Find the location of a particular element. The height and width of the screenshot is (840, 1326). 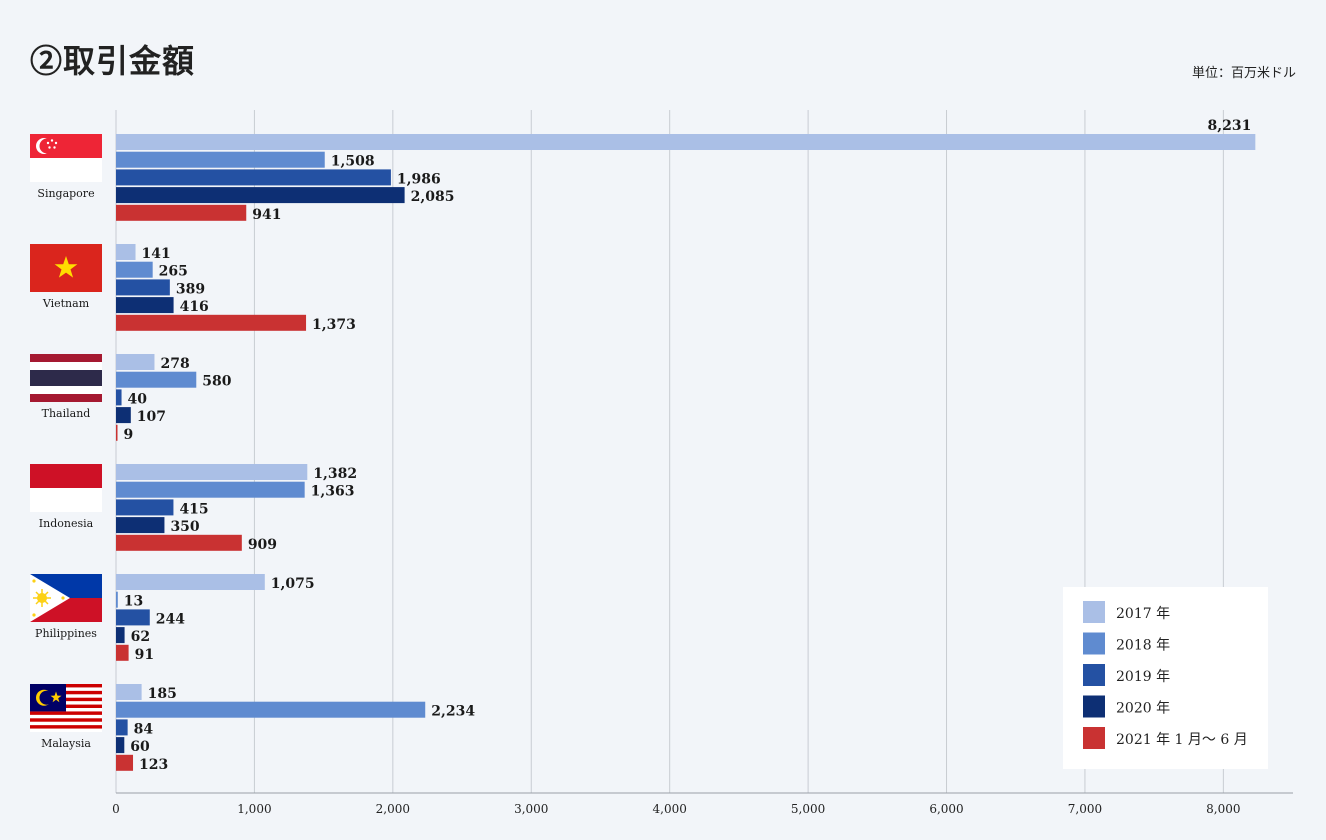

value-label: 13 is located at coordinates (133, 602).